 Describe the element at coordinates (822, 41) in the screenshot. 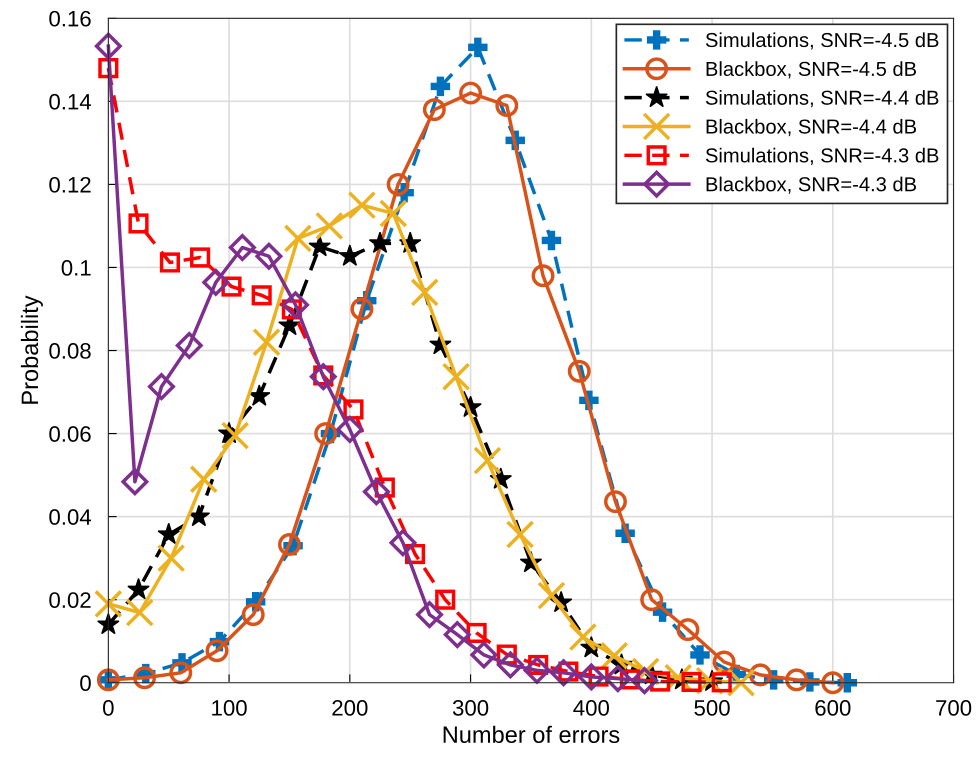

I see `legend-label: Simulations, SNR=-4.5 dB` at that location.